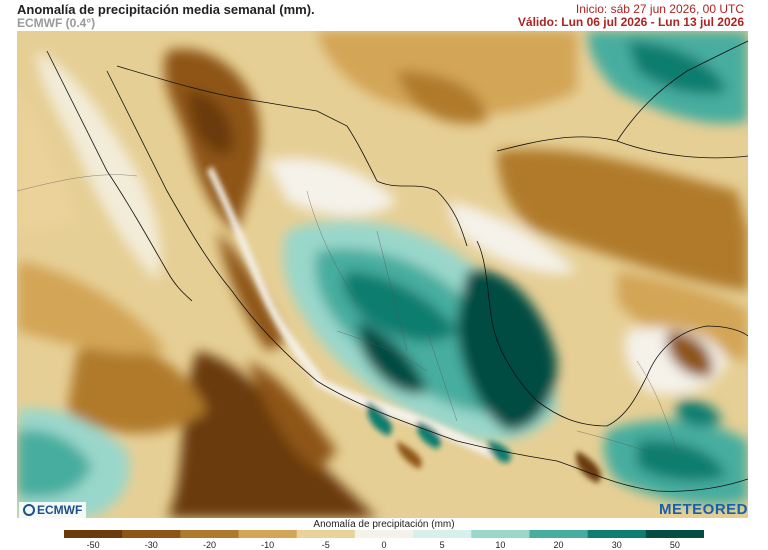 Image resolution: width=768 pixels, height=550 pixels. I want to click on colorbar-tick-label: 0, so click(384, 545).